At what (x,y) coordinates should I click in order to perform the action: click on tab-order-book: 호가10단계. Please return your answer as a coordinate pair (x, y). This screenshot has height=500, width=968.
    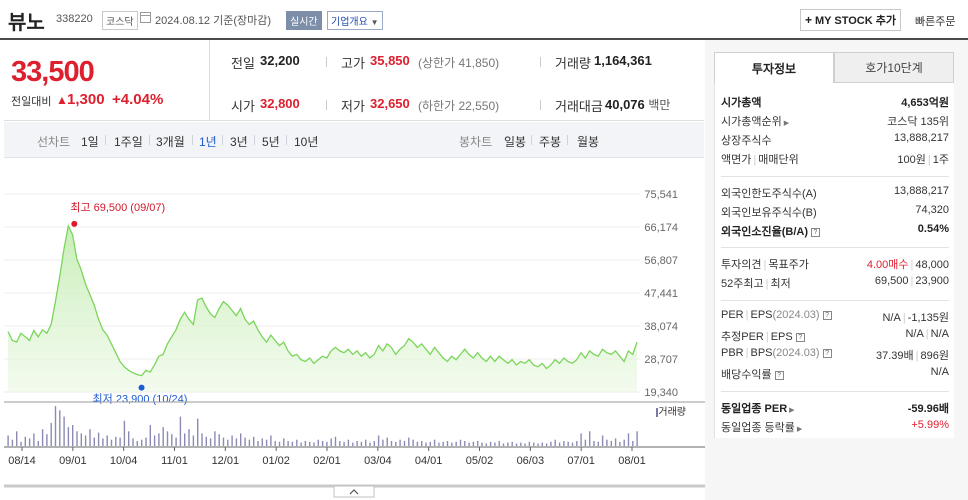
    Looking at the image, I should click on (894, 67).